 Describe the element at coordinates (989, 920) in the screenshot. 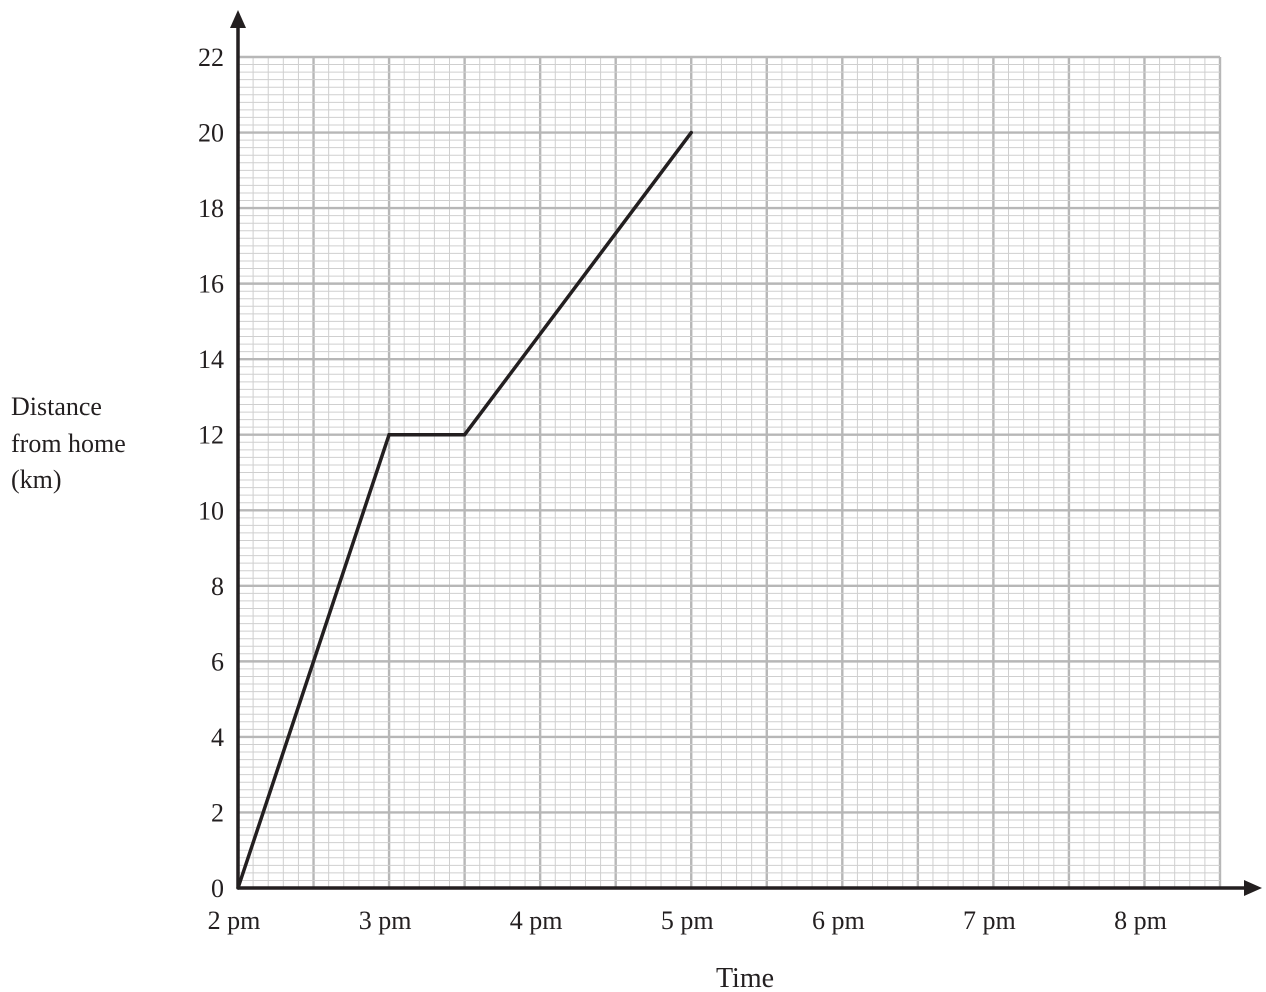

I see `x-tick-label: 7 pm` at that location.